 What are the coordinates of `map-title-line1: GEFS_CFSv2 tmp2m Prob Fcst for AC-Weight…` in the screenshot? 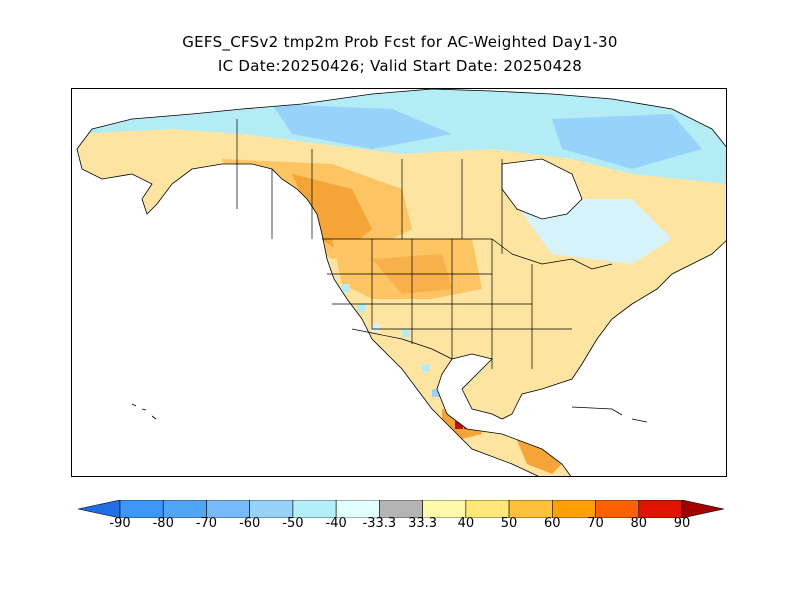 It's located at (400, 42).